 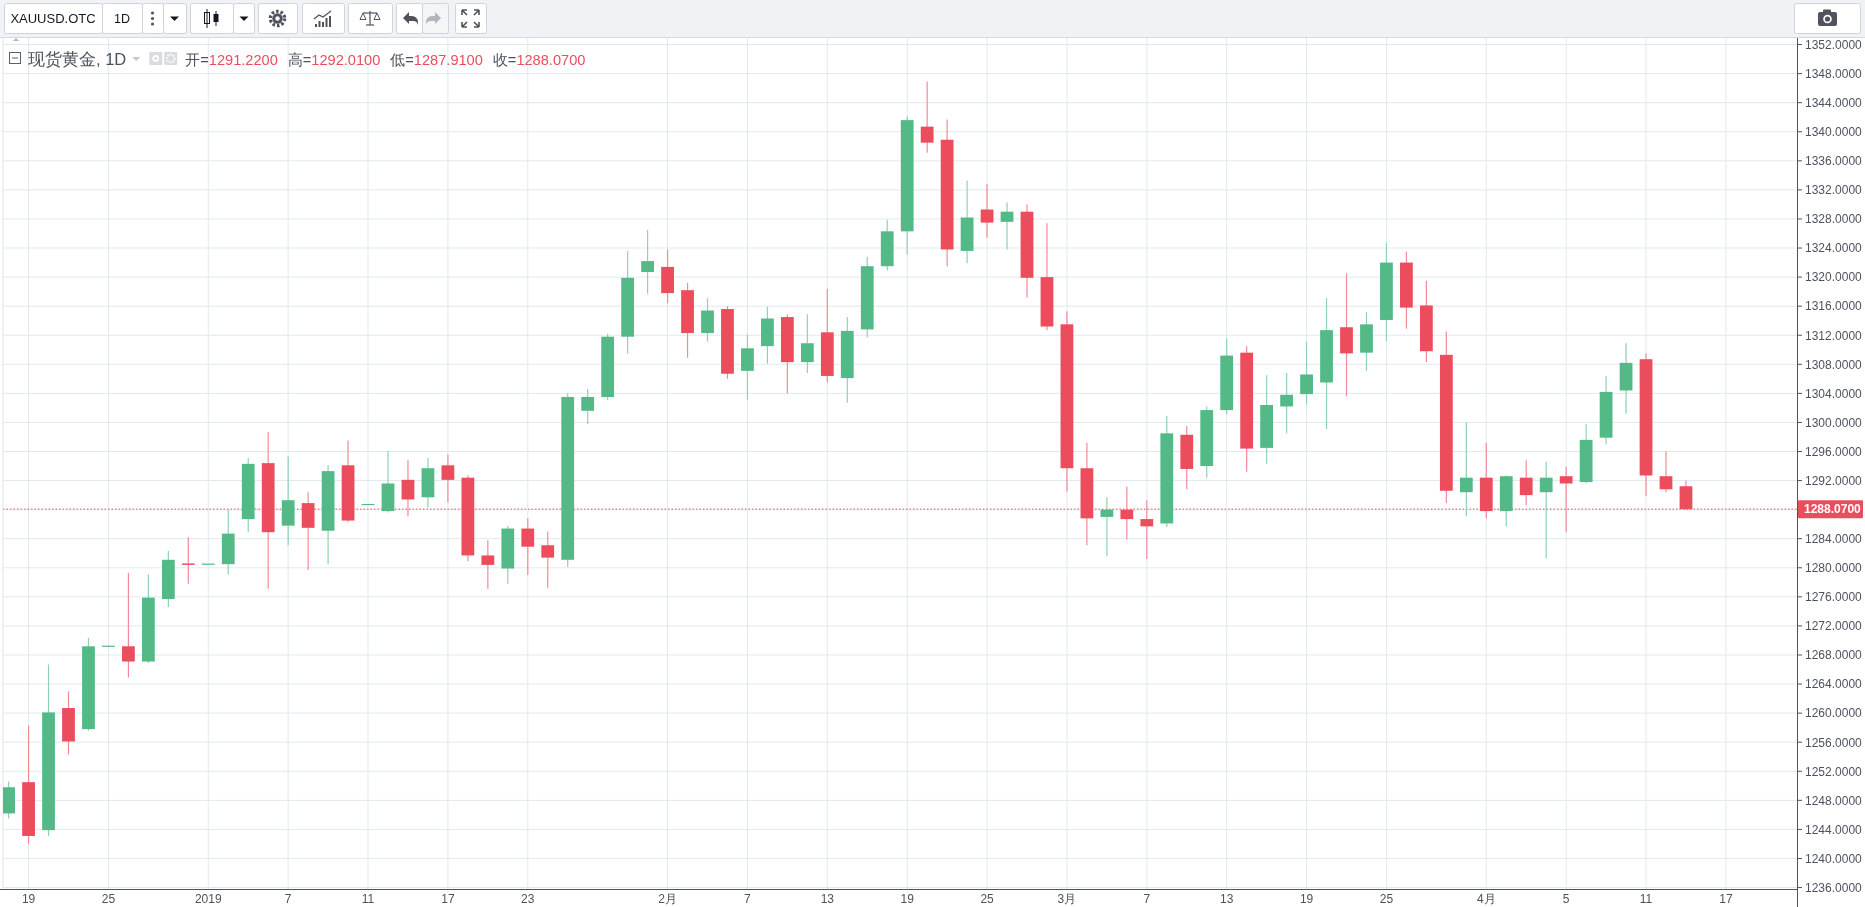 I want to click on y-tick-label: 1248.0000, so click(x=1833, y=800).